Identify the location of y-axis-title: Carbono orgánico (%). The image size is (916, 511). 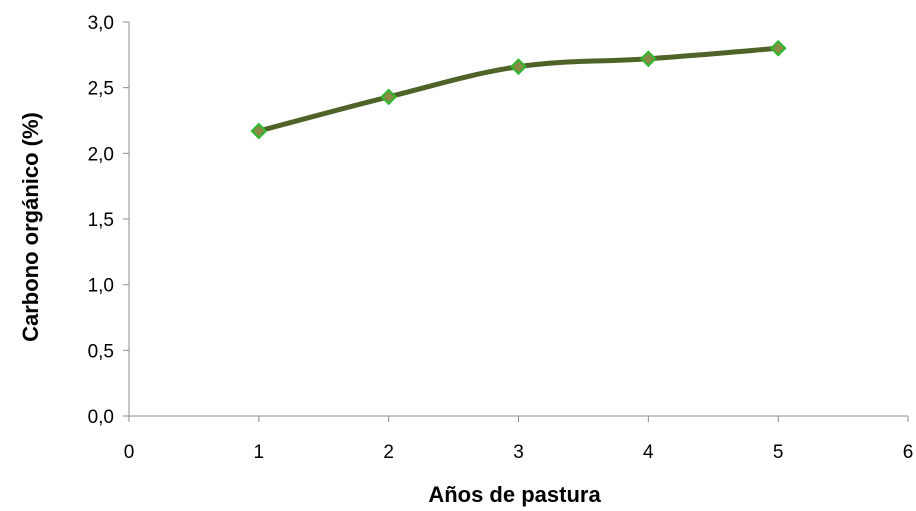
(30, 227).